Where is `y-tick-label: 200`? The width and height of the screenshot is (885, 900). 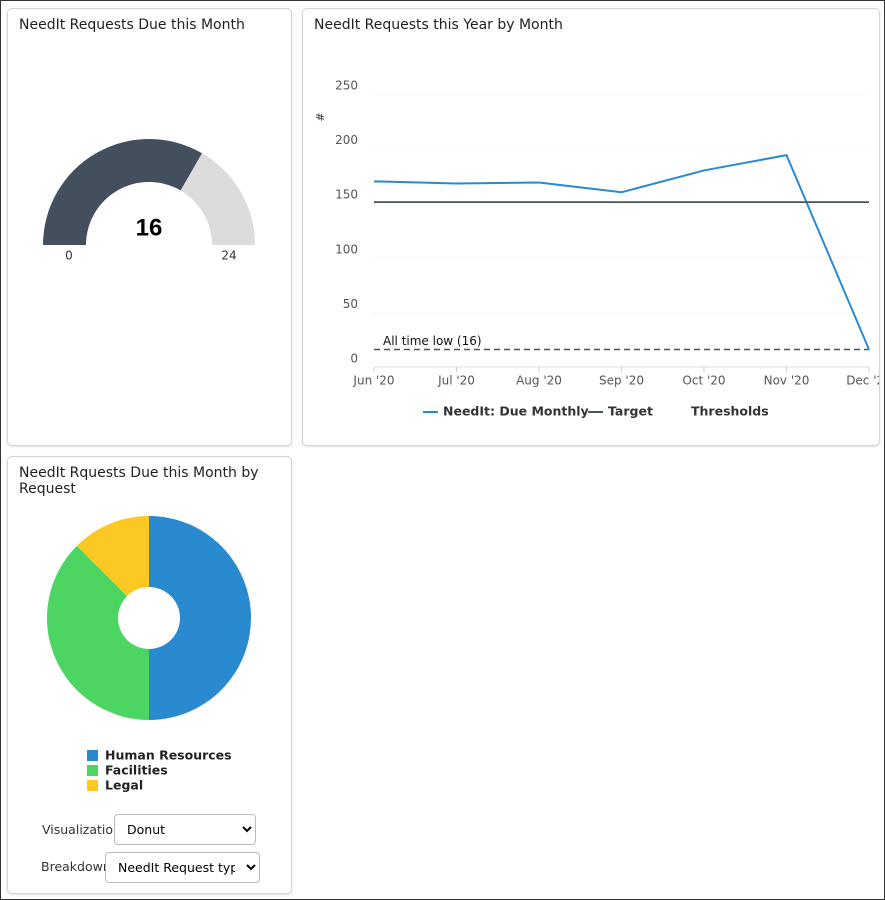 y-tick-label: 200 is located at coordinates (346, 140).